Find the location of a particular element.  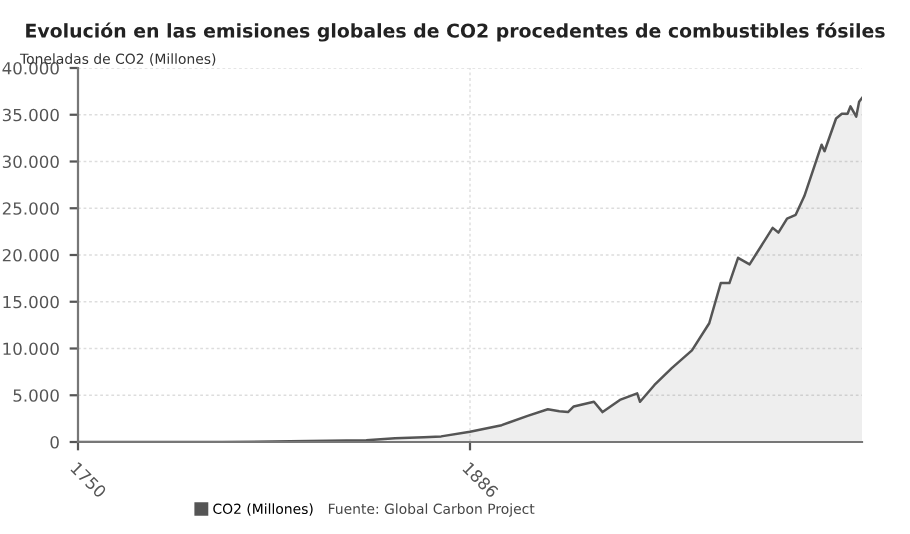

y-tick-label: 25.000 is located at coordinates (30, 208).